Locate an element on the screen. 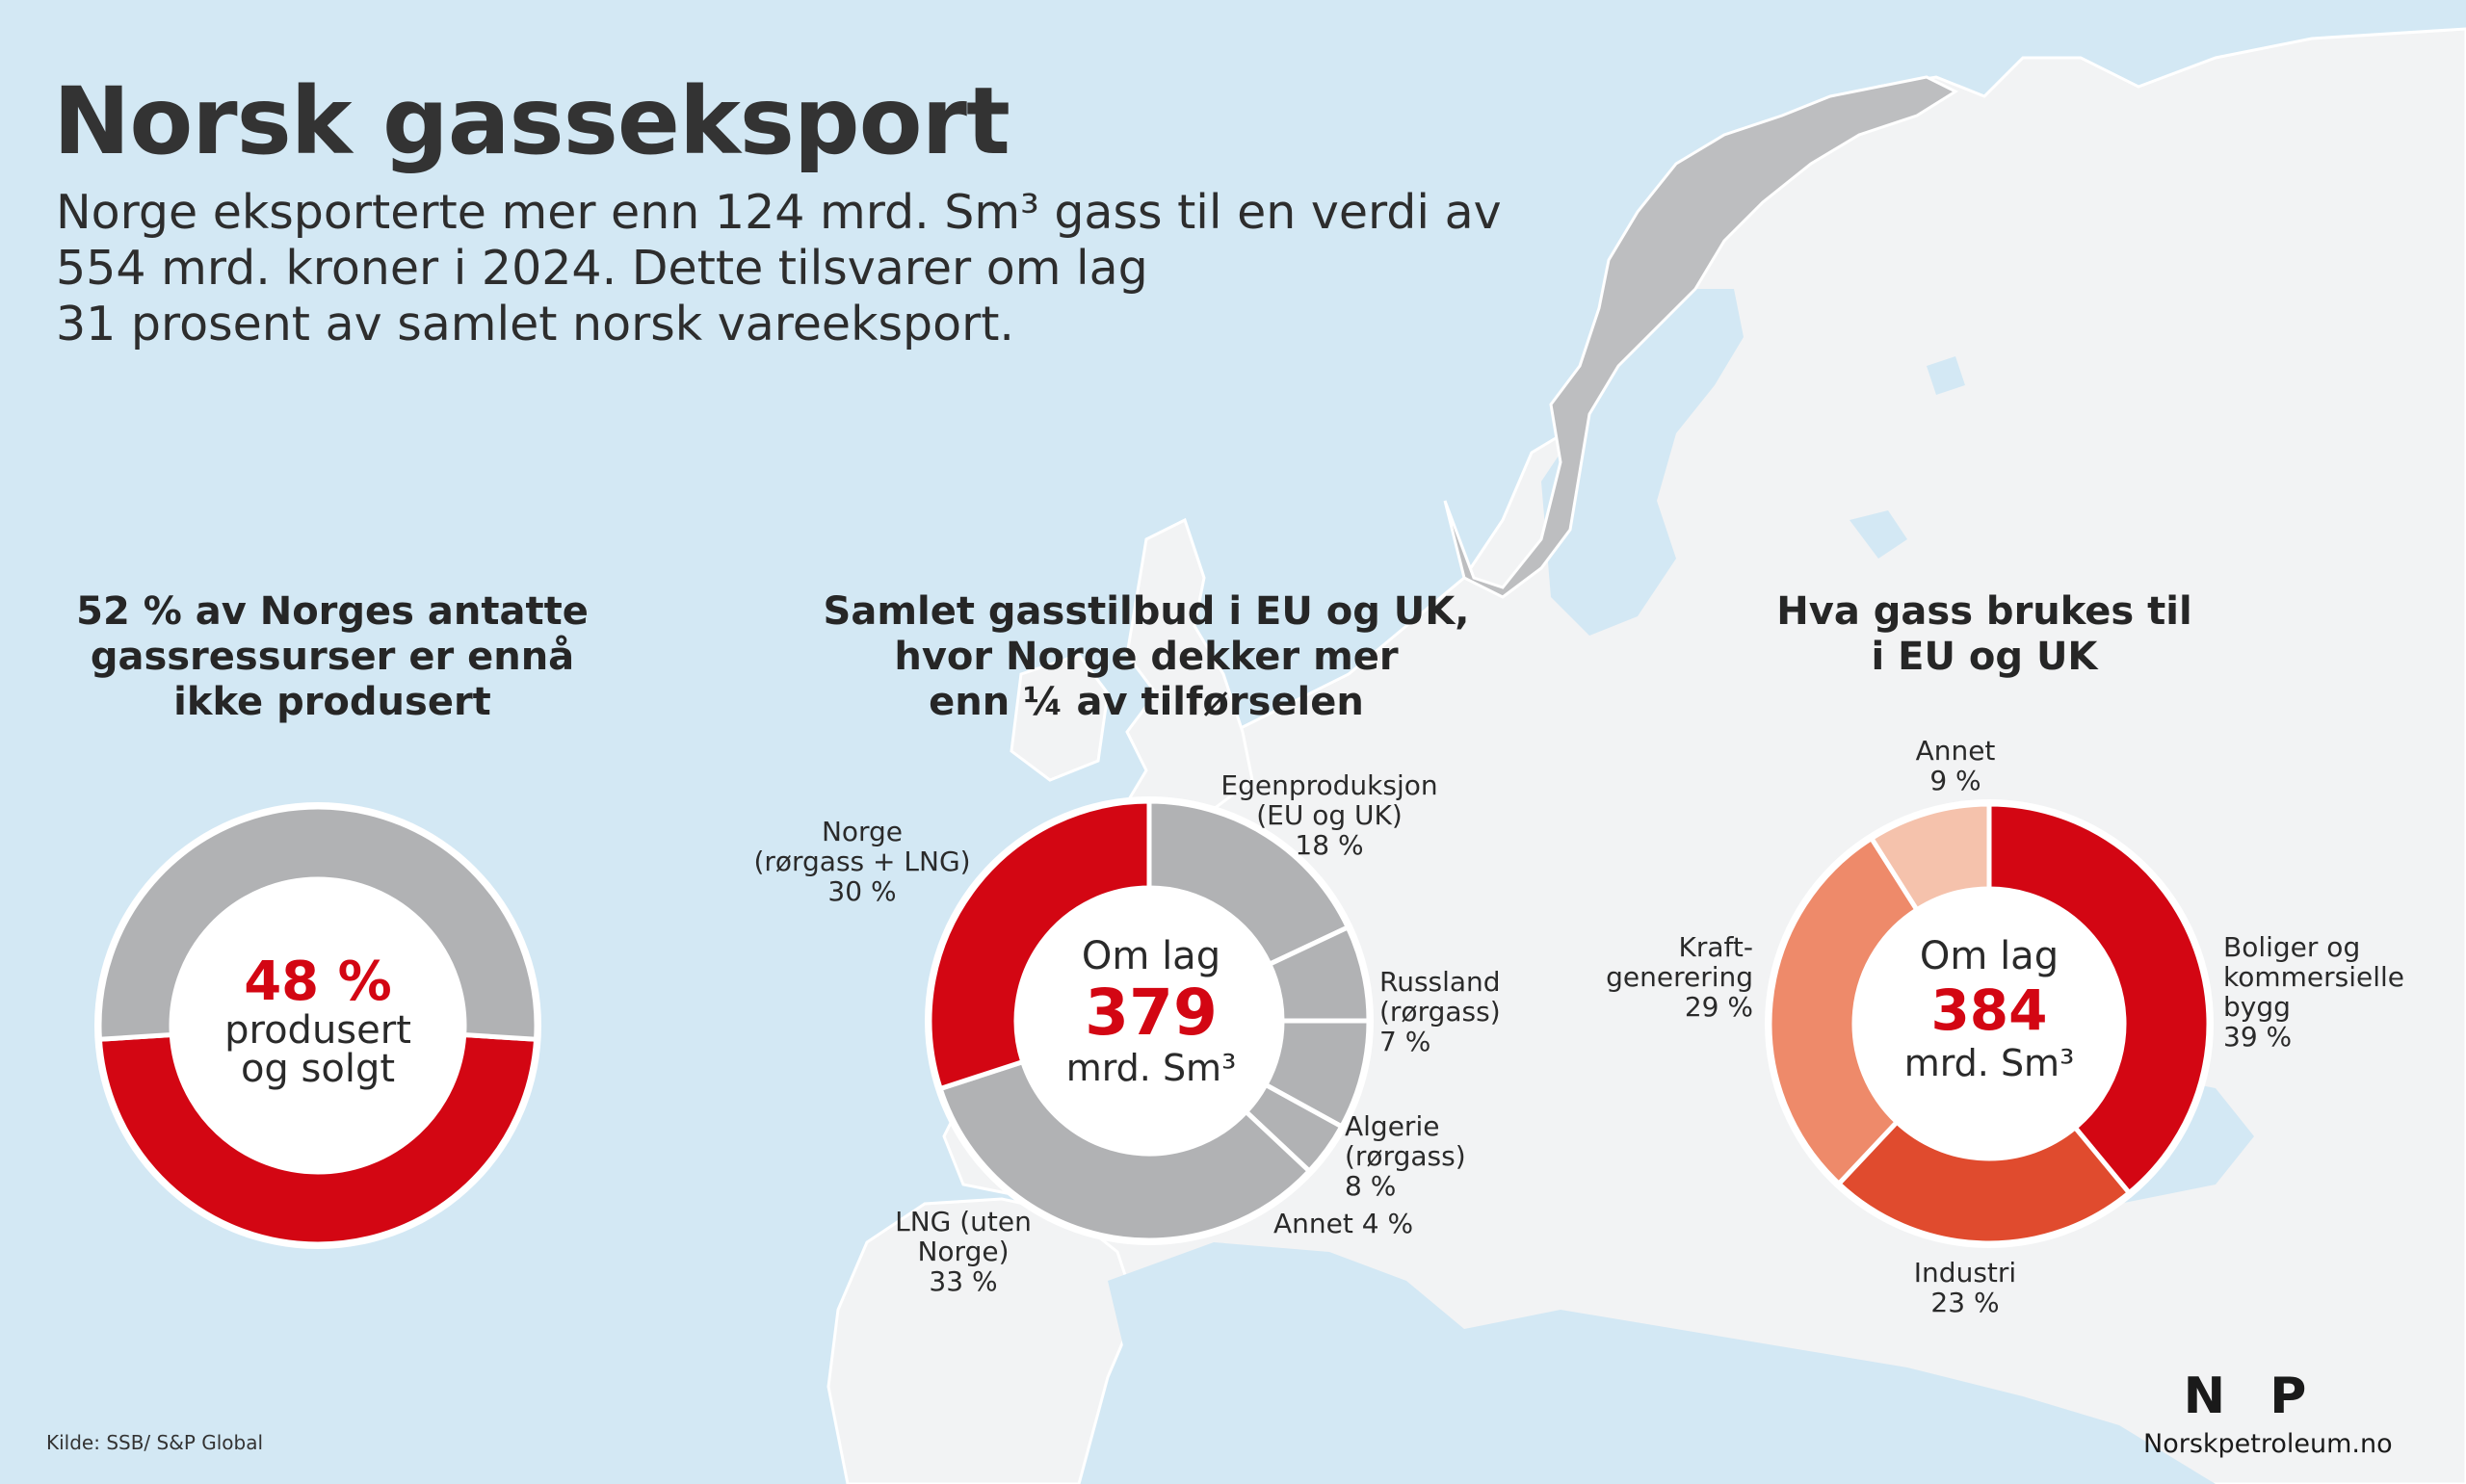  slice-label-line: Kraft- is located at coordinates (1715, 947).